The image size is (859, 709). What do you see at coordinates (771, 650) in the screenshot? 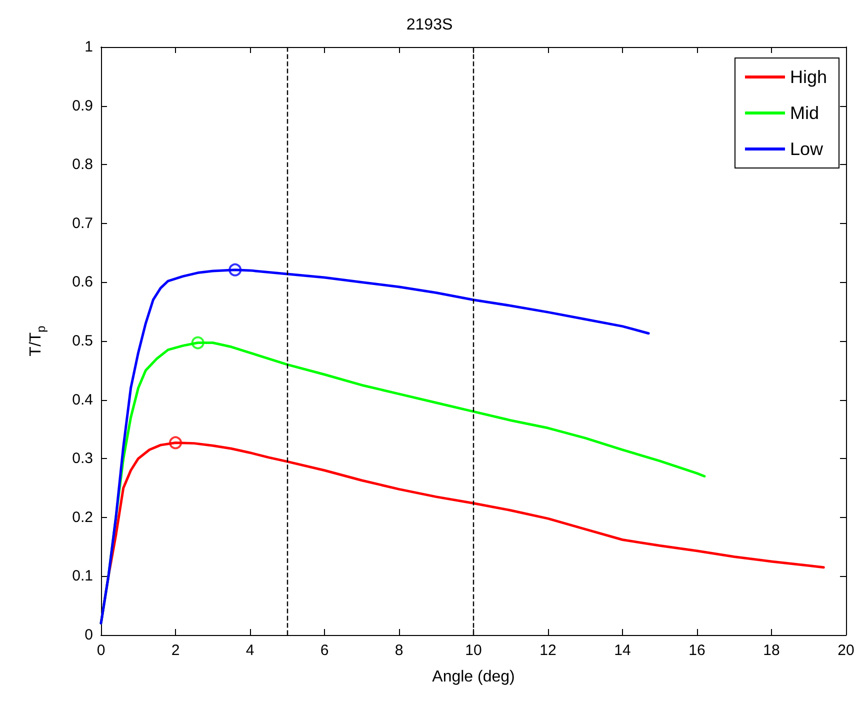
I see `x-tick-label: 18` at bounding box center [771, 650].